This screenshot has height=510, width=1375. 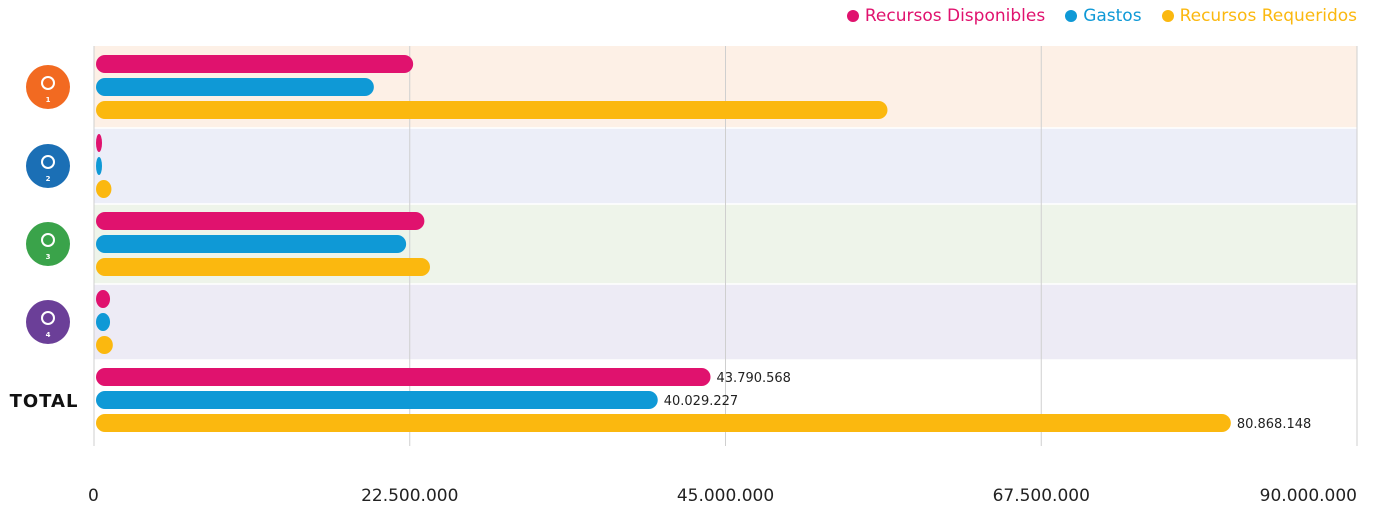 I want to click on category-label-total: TOTAL, so click(x=44, y=401).